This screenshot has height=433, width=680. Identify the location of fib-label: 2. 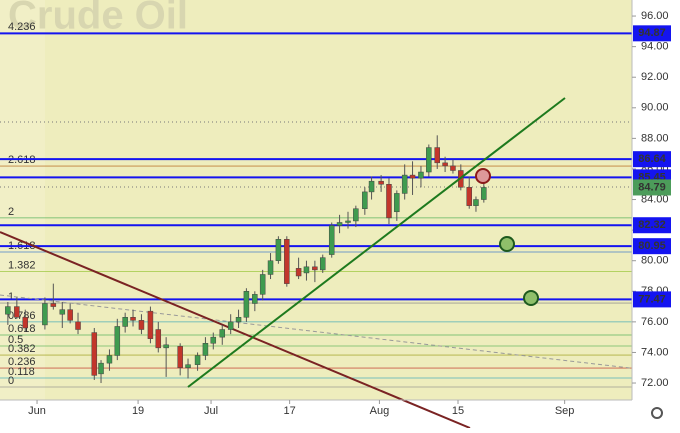
(11, 212).